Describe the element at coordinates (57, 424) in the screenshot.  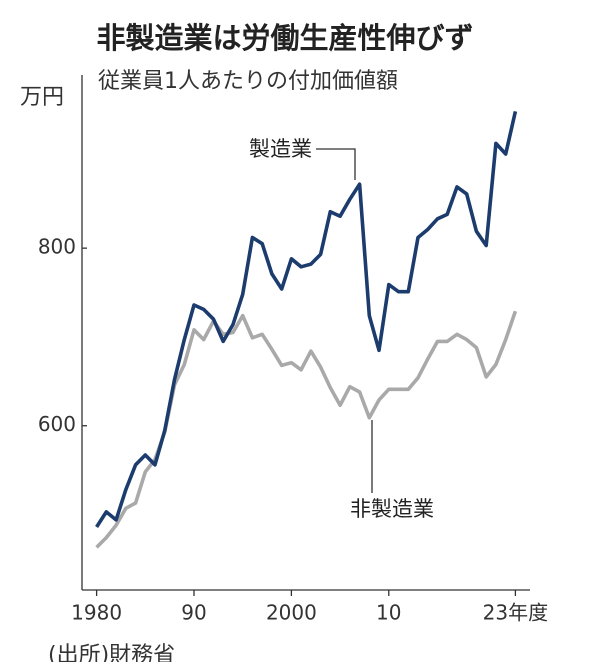
I see `y-tick-label: 600` at that location.